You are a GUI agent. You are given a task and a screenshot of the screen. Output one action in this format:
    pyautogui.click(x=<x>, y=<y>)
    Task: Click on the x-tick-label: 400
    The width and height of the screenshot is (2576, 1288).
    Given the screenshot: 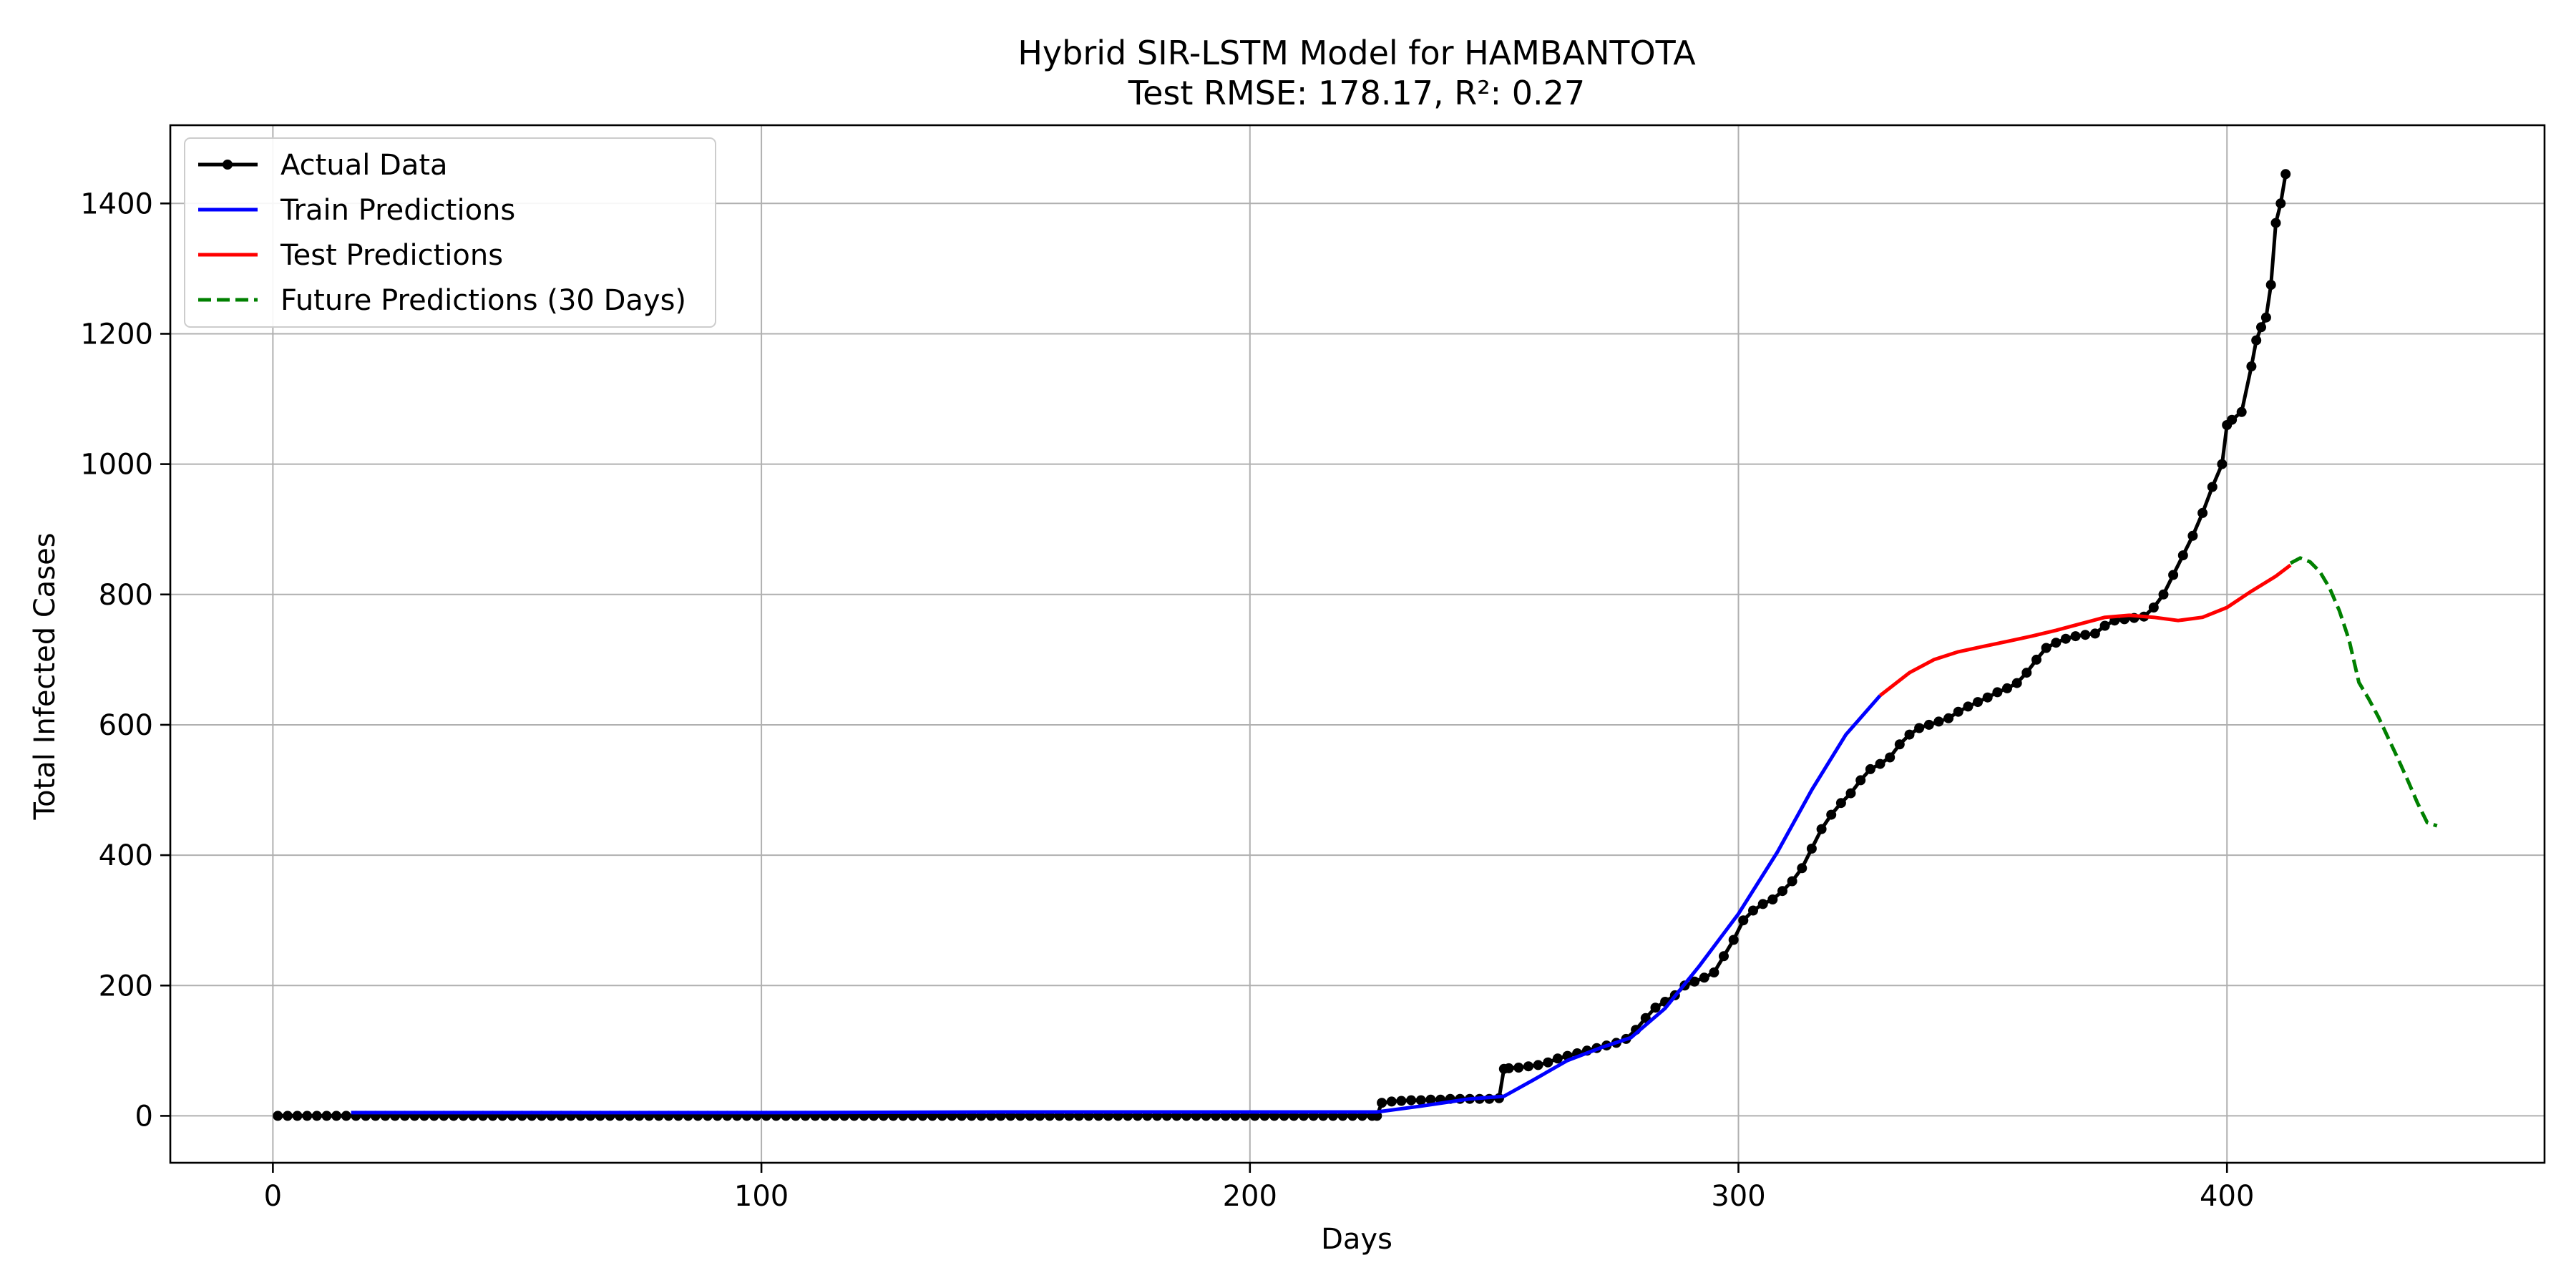 What is the action you would take?
    pyautogui.click(x=2227, y=1196)
    